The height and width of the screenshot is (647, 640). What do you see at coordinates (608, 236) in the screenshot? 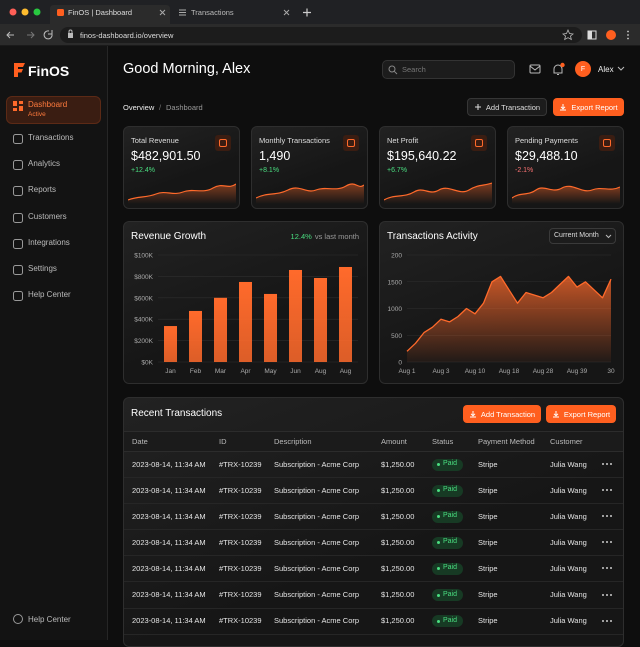
I see `dropdown-chevron` at bounding box center [608, 236].